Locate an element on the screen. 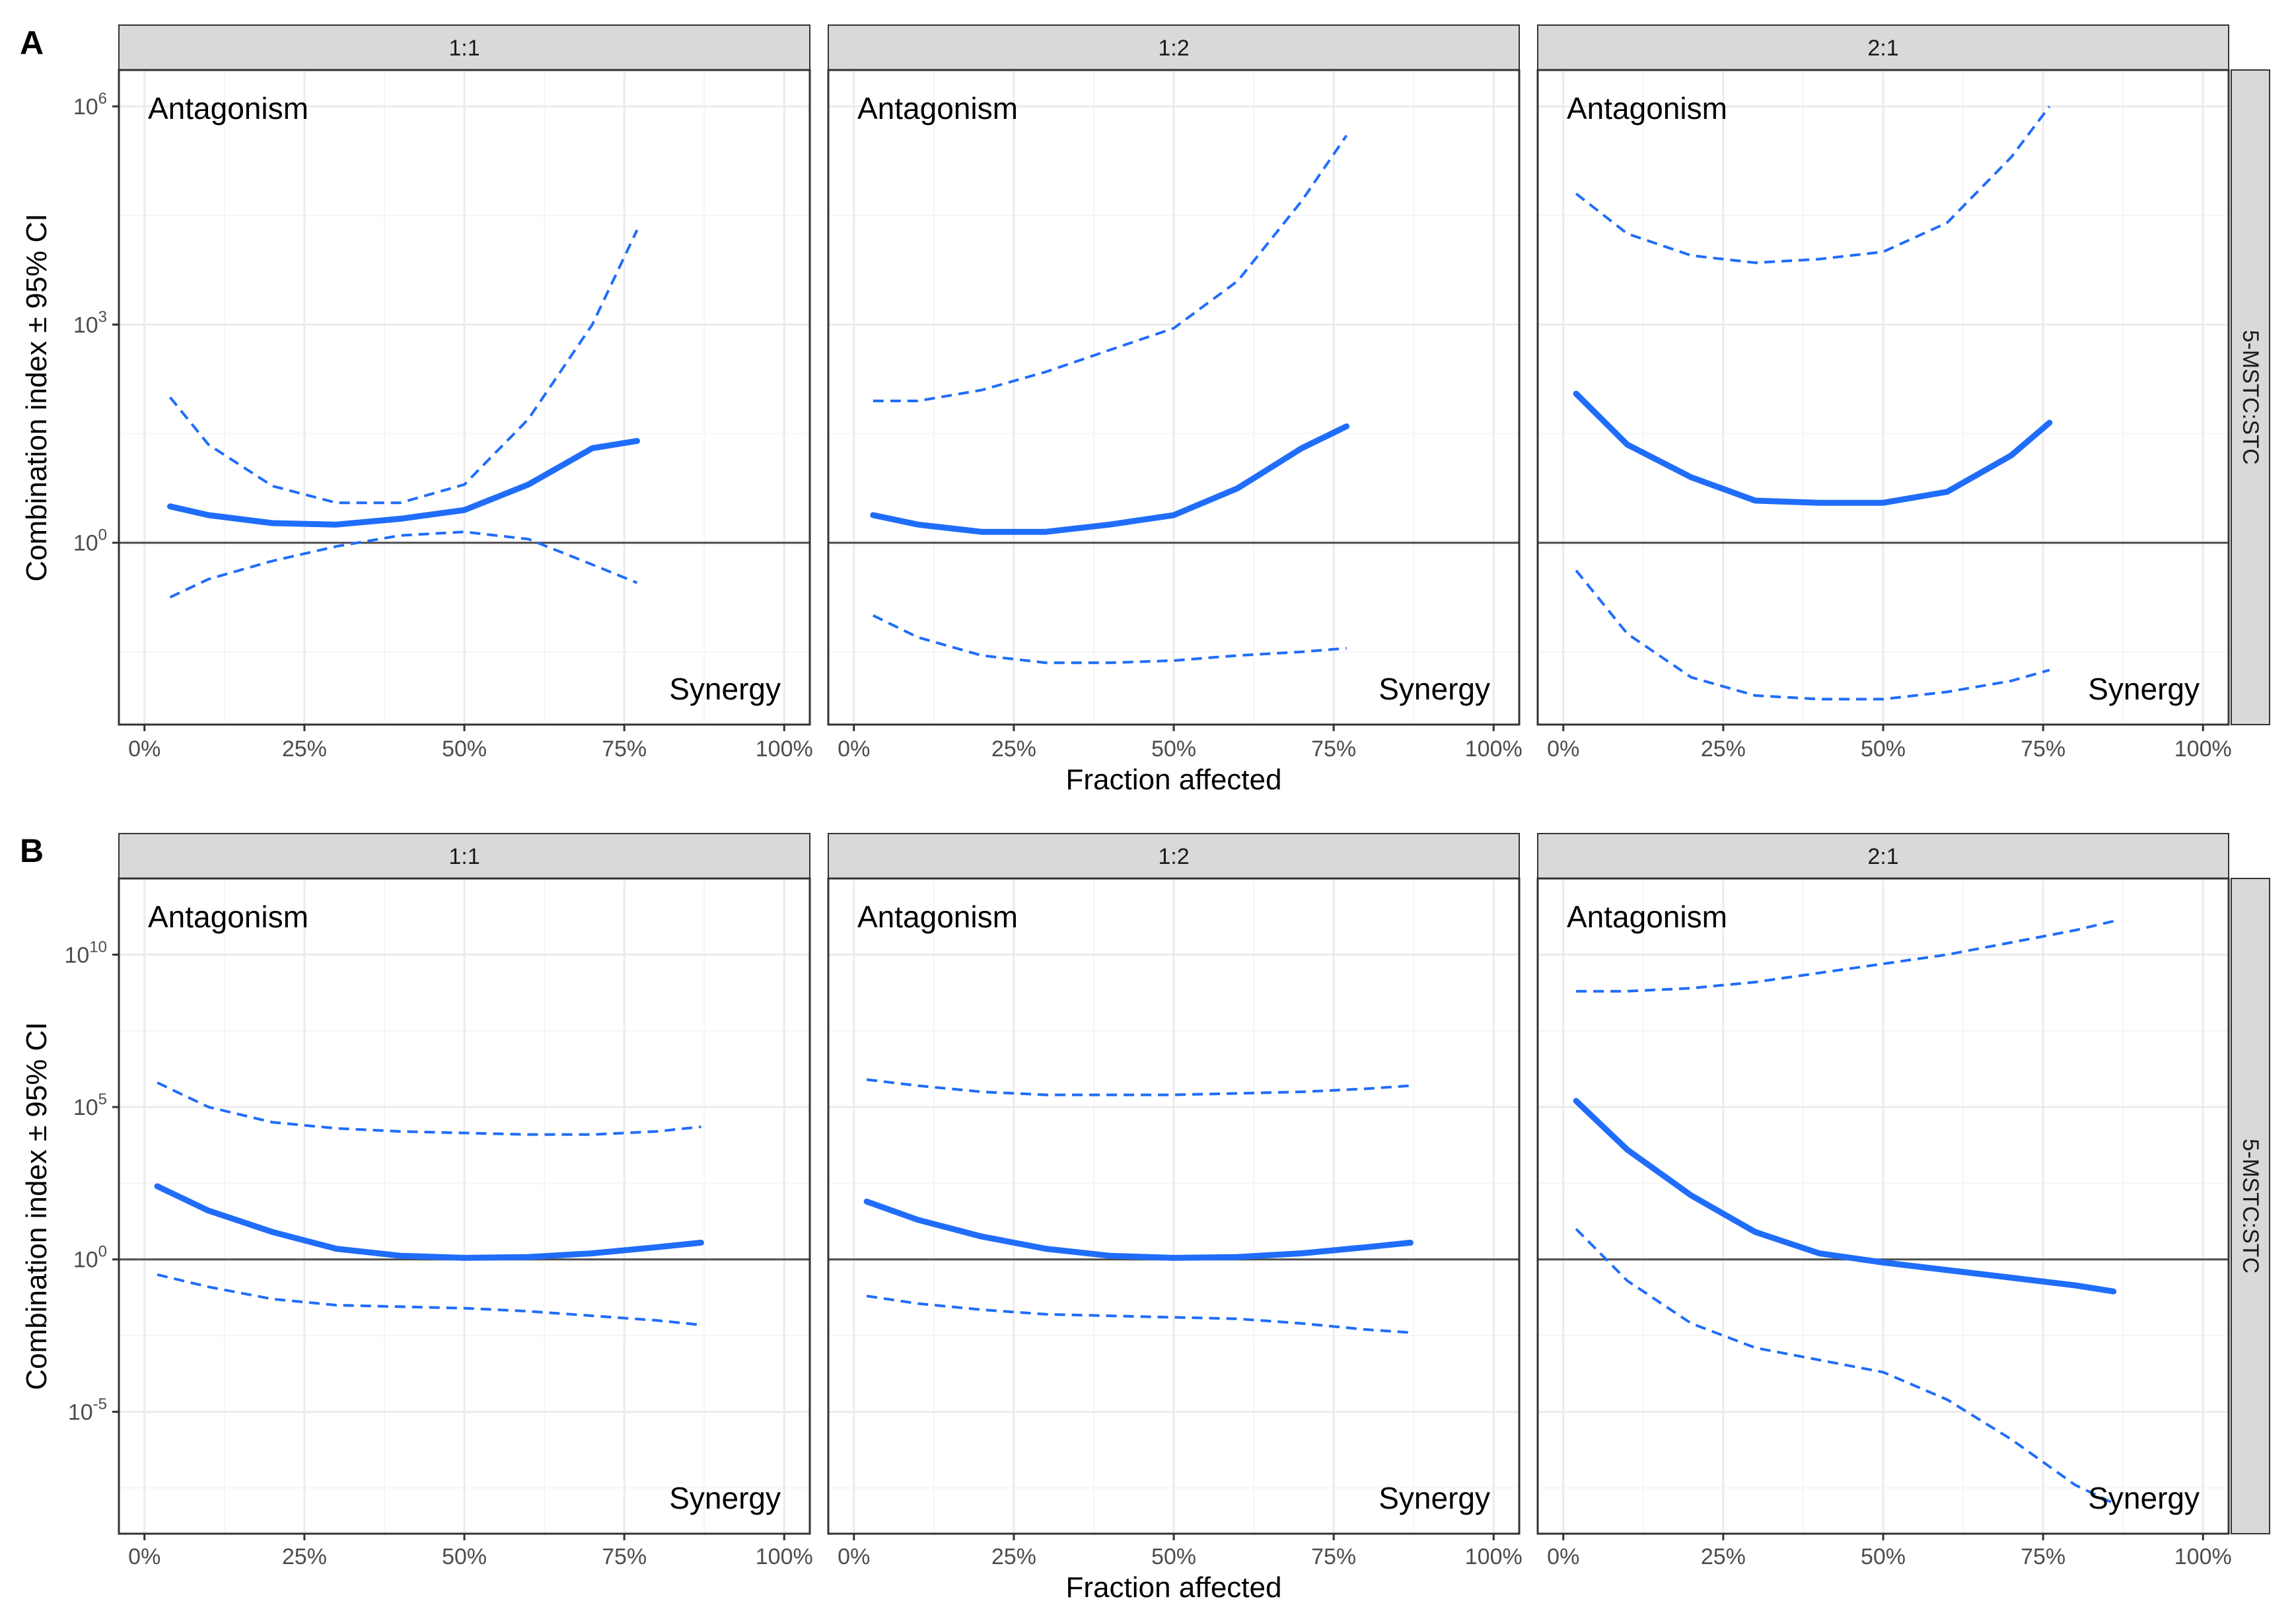 Image resolution: width=2296 pixels, height=1609 pixels. row-strip is located at coordinates (2250, 1206).